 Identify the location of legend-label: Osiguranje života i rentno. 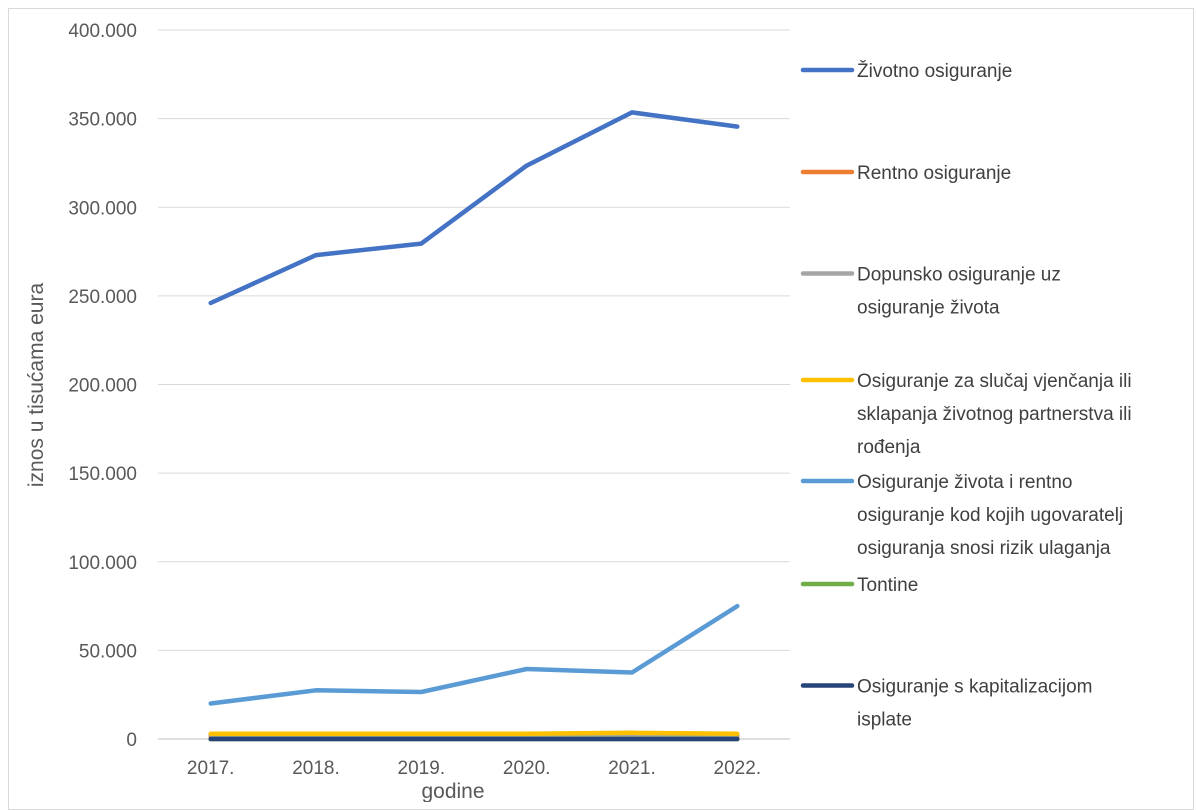
(964, 482).